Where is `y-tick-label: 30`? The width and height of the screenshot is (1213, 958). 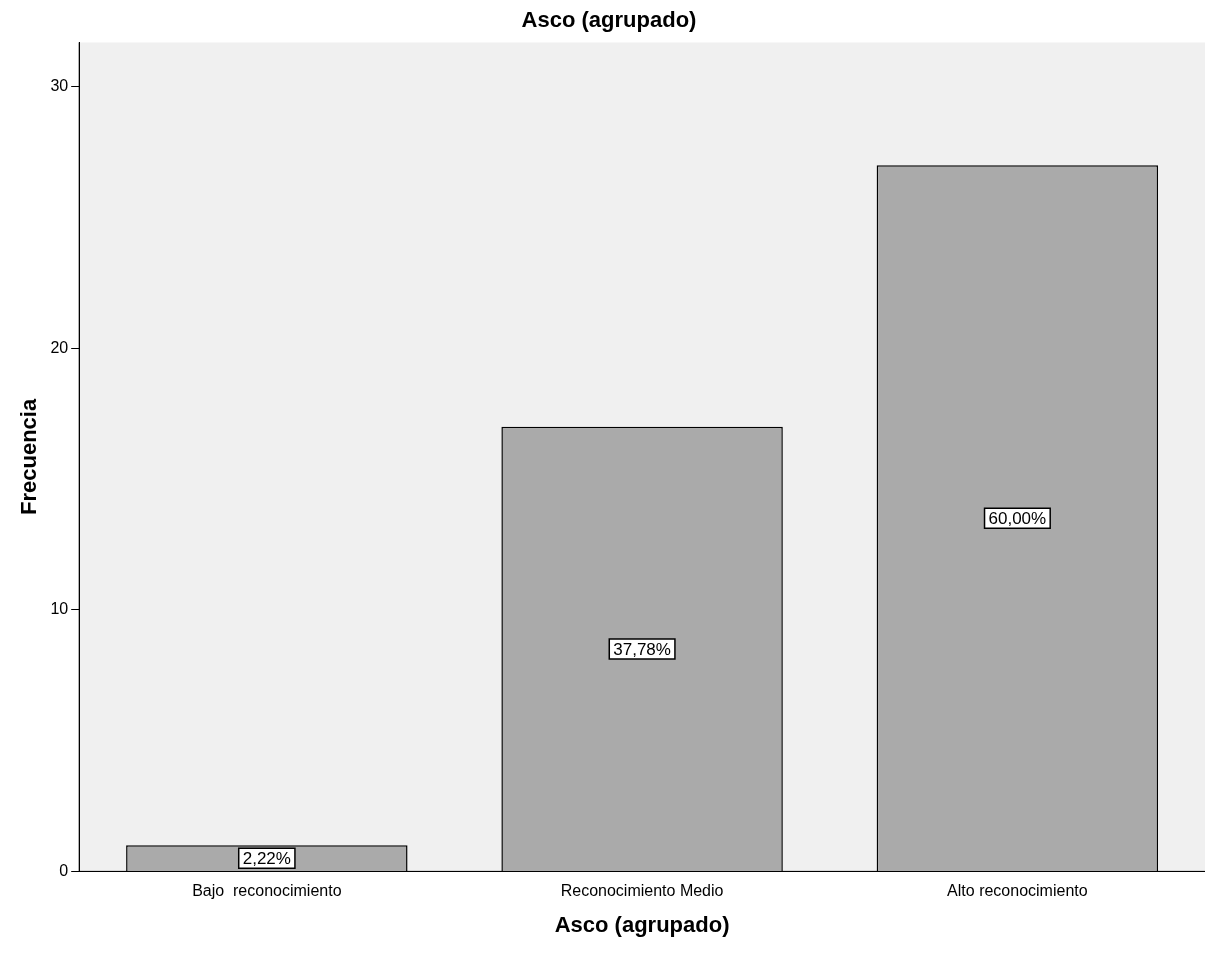
y-tick-label: 30 is located at coordinates (59, 86).